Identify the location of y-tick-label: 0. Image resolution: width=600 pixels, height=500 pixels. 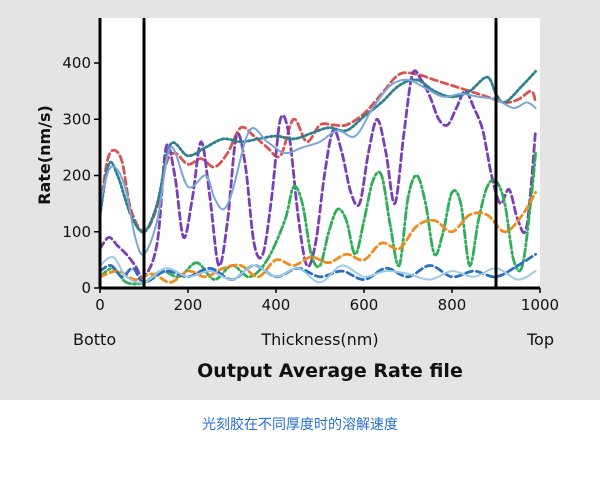
(86, 288).